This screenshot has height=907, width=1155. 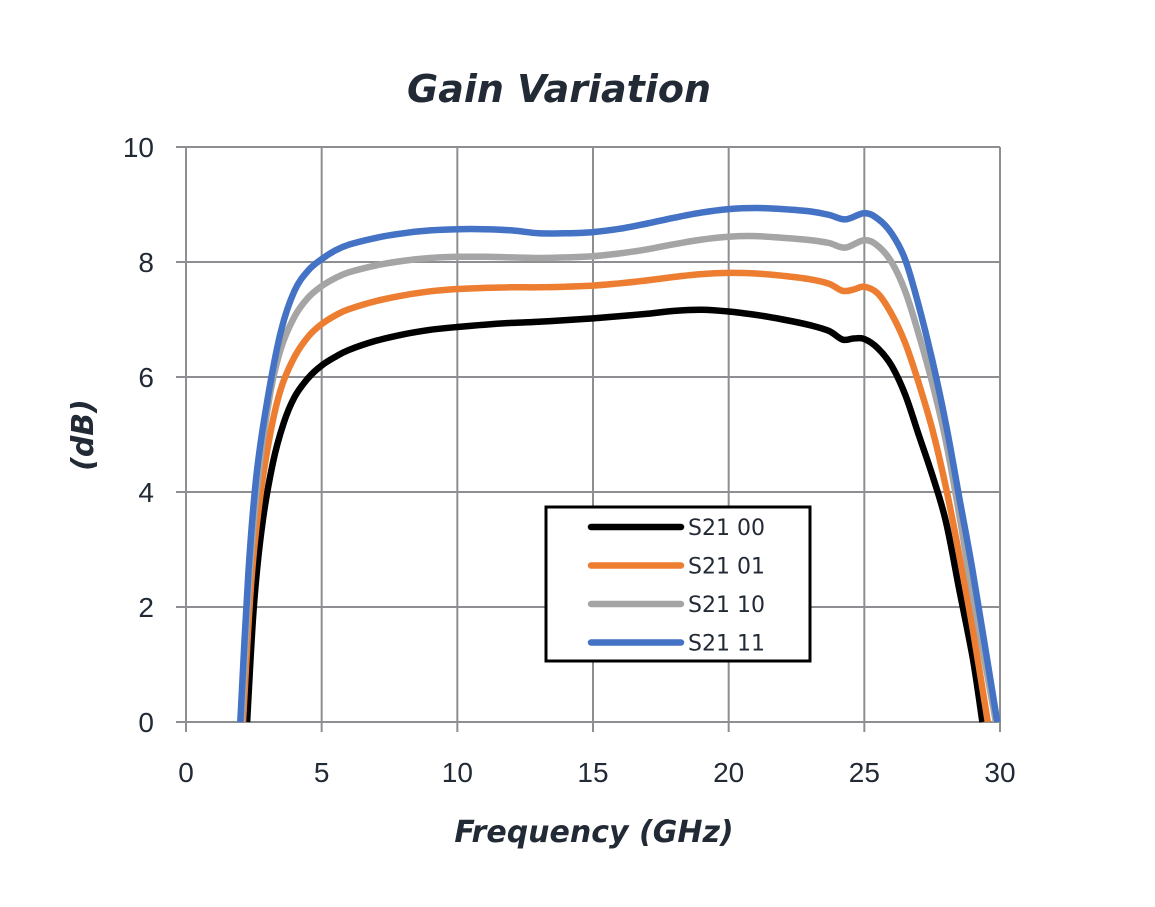 I want to click on x-axis-ticks: 0 5 10 15 20 25 30, so click(x=596, y=772).